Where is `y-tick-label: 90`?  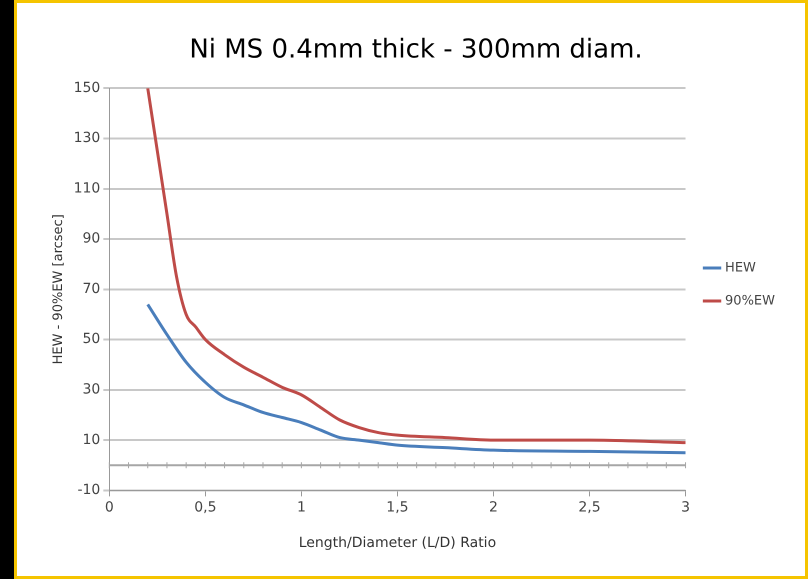 y-tick-label: 90 is located at coordinates (91, 238).